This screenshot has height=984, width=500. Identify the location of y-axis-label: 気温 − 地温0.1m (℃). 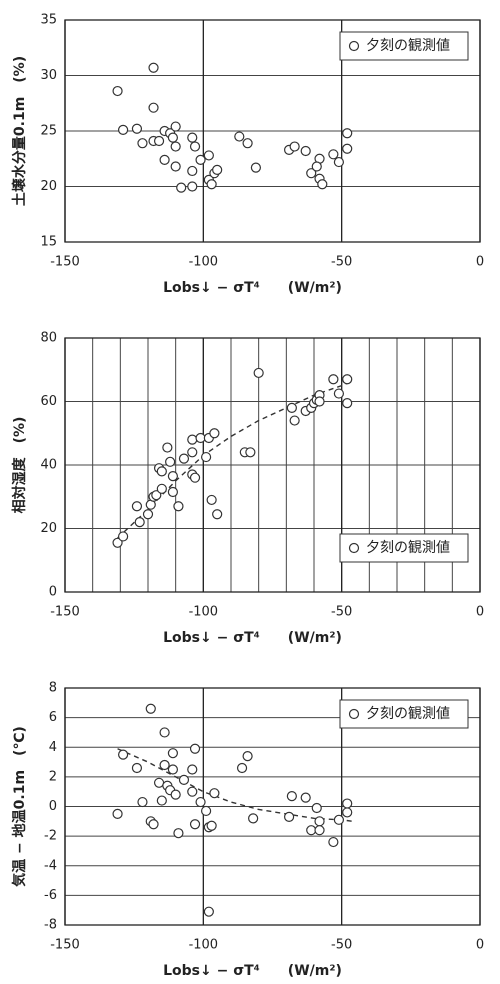
(19, 806).